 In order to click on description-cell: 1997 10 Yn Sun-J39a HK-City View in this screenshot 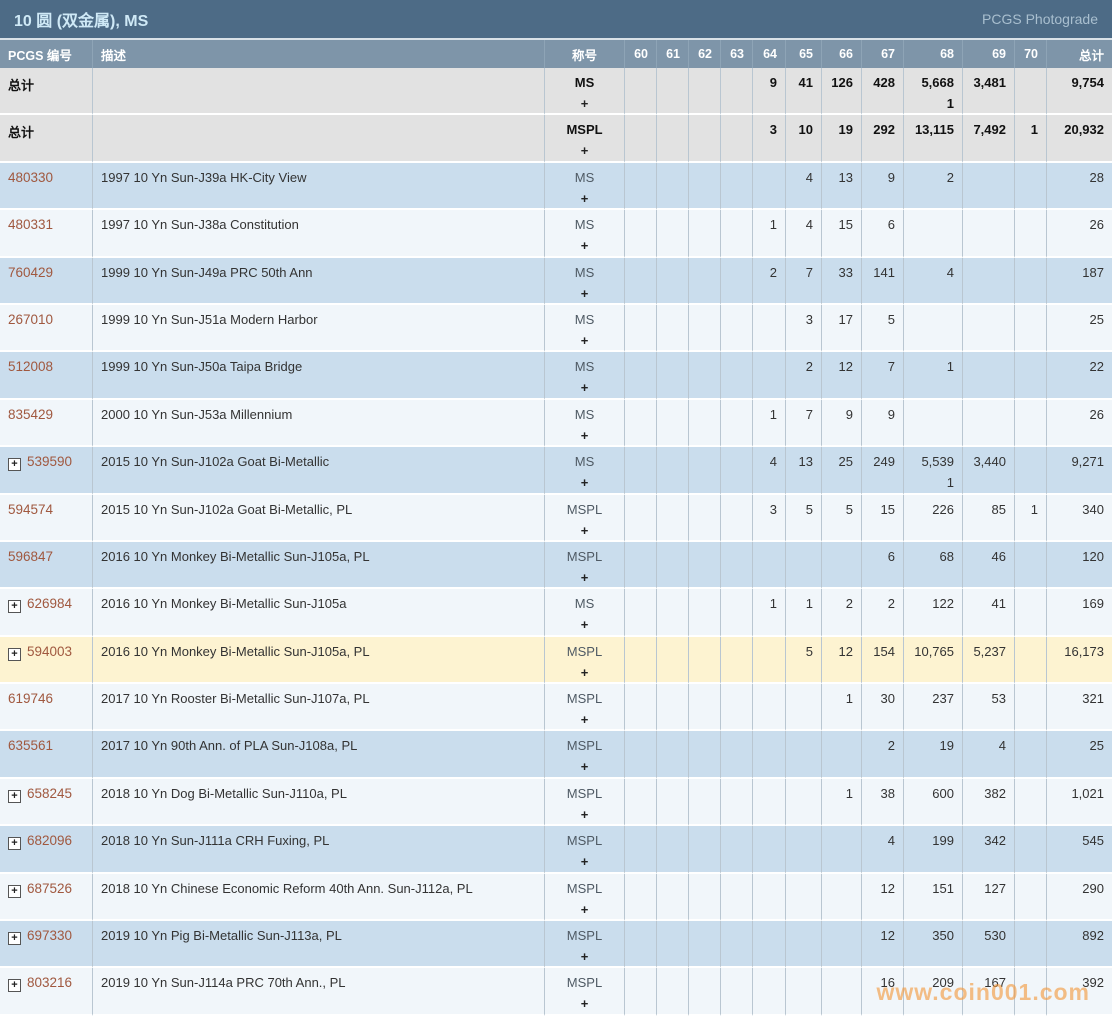, I will do `click(318, 186)`.